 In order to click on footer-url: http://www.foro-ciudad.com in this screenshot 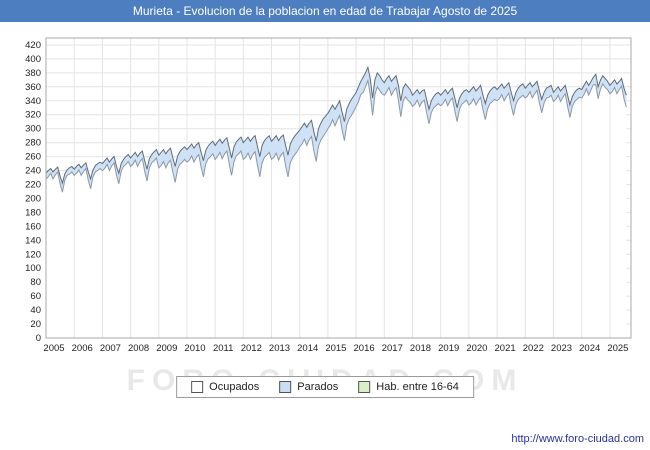, I will do `click(577, 439)`.